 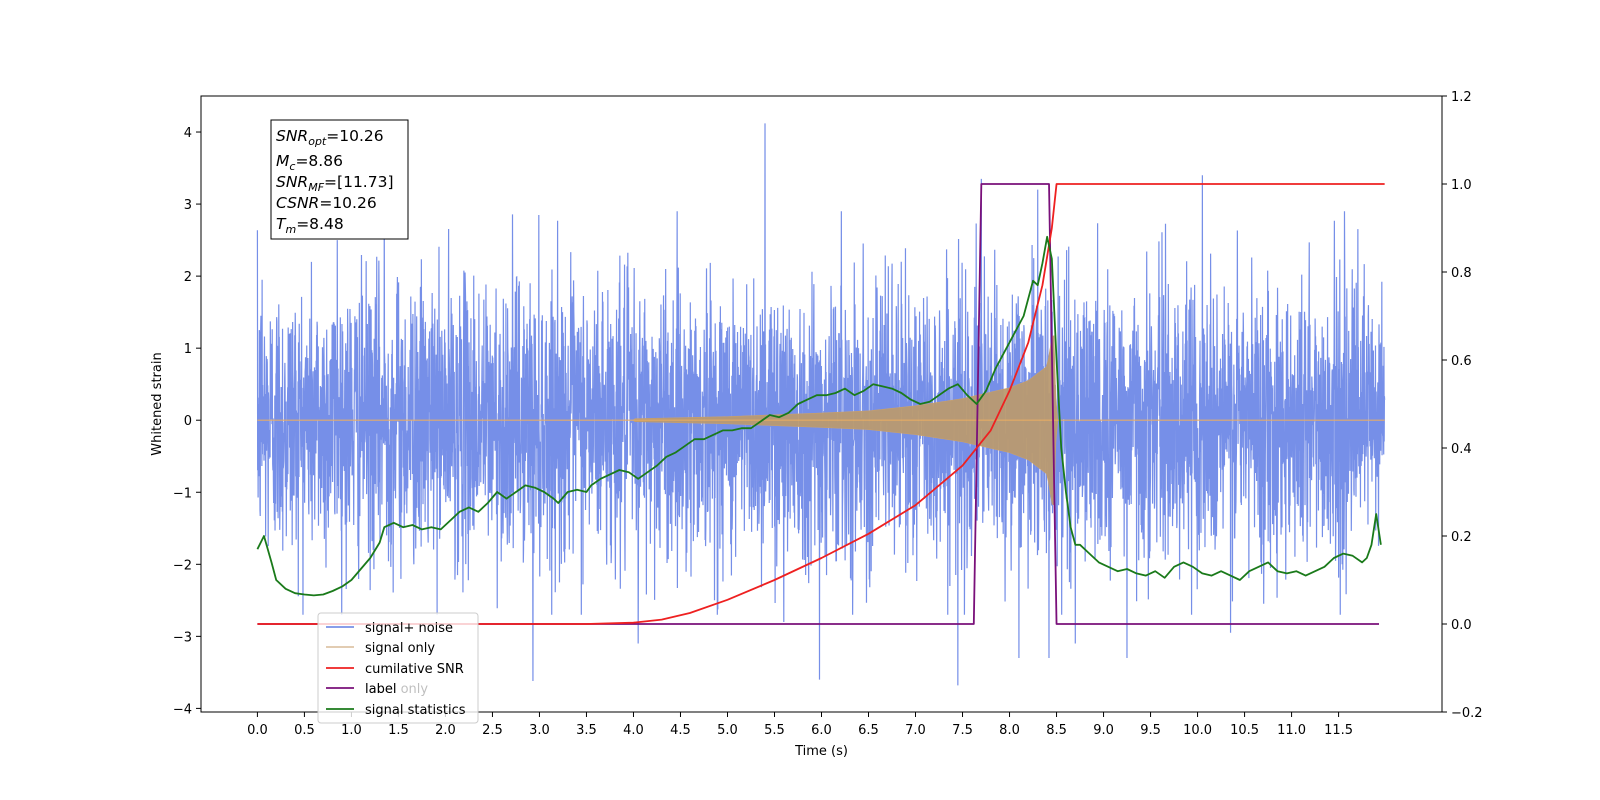 What do you see at coordinates (358, 182) in the screenshot?
I see `annotation-value: =[11.73]` at bounding box center [358, 182].